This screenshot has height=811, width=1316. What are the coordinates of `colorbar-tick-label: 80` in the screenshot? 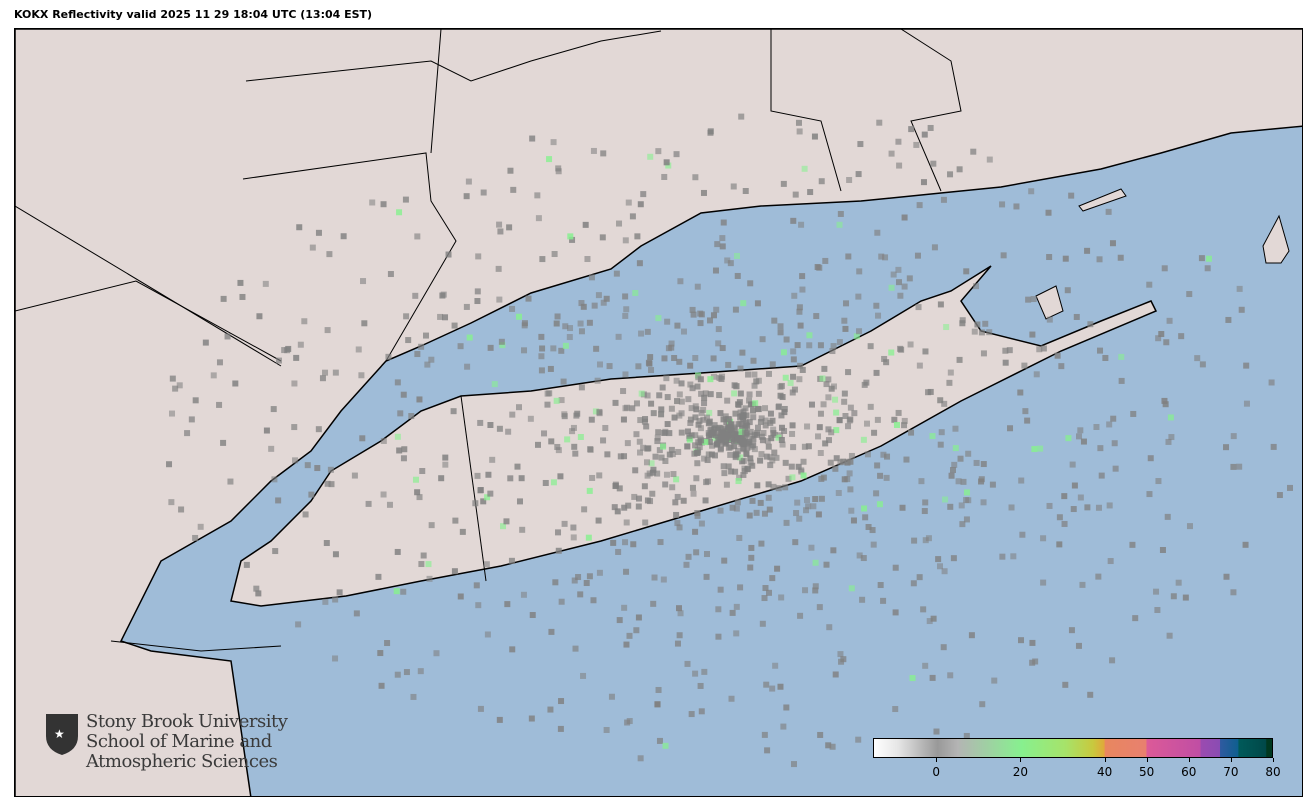 It's located at (1273, 772).